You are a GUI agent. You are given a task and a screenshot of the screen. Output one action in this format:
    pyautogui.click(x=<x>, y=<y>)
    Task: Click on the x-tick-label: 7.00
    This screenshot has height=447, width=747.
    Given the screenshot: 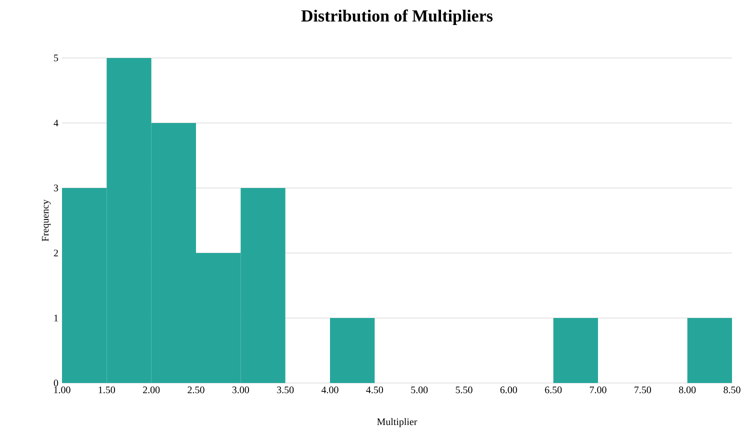 What is the action you would take?
    pyautogui.click(x=598, y=390)
    